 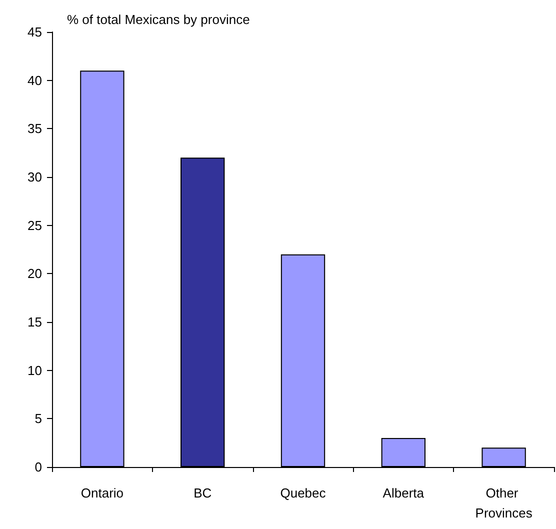 What do you see at coordinates (35, 128) in the screenshot?
I see `y-tick-label: 35` at bounding box center [35, 128].